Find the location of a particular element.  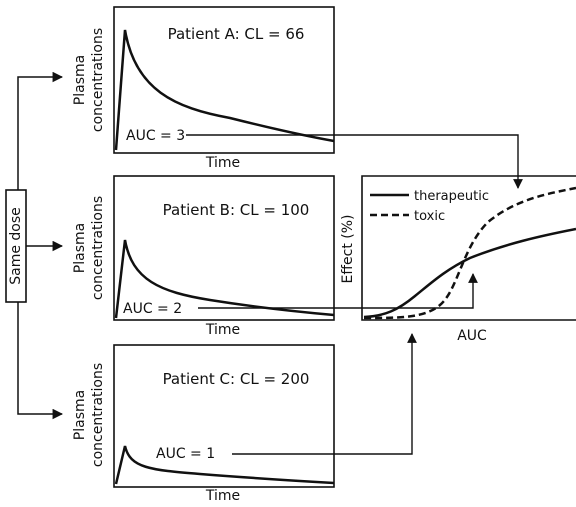

patient-b-ylabel-line1: Plasma is located at coordinates (80, 248).